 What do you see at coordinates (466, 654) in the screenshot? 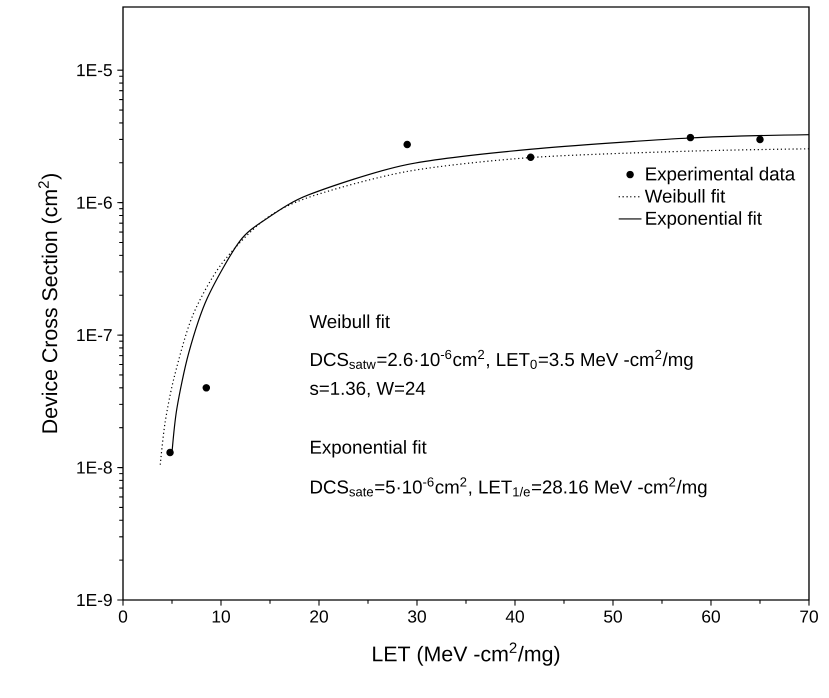
I see `x-axis-title: LET (MeV -cm$^{2}$/mg)` at bounding box center [466, 654].